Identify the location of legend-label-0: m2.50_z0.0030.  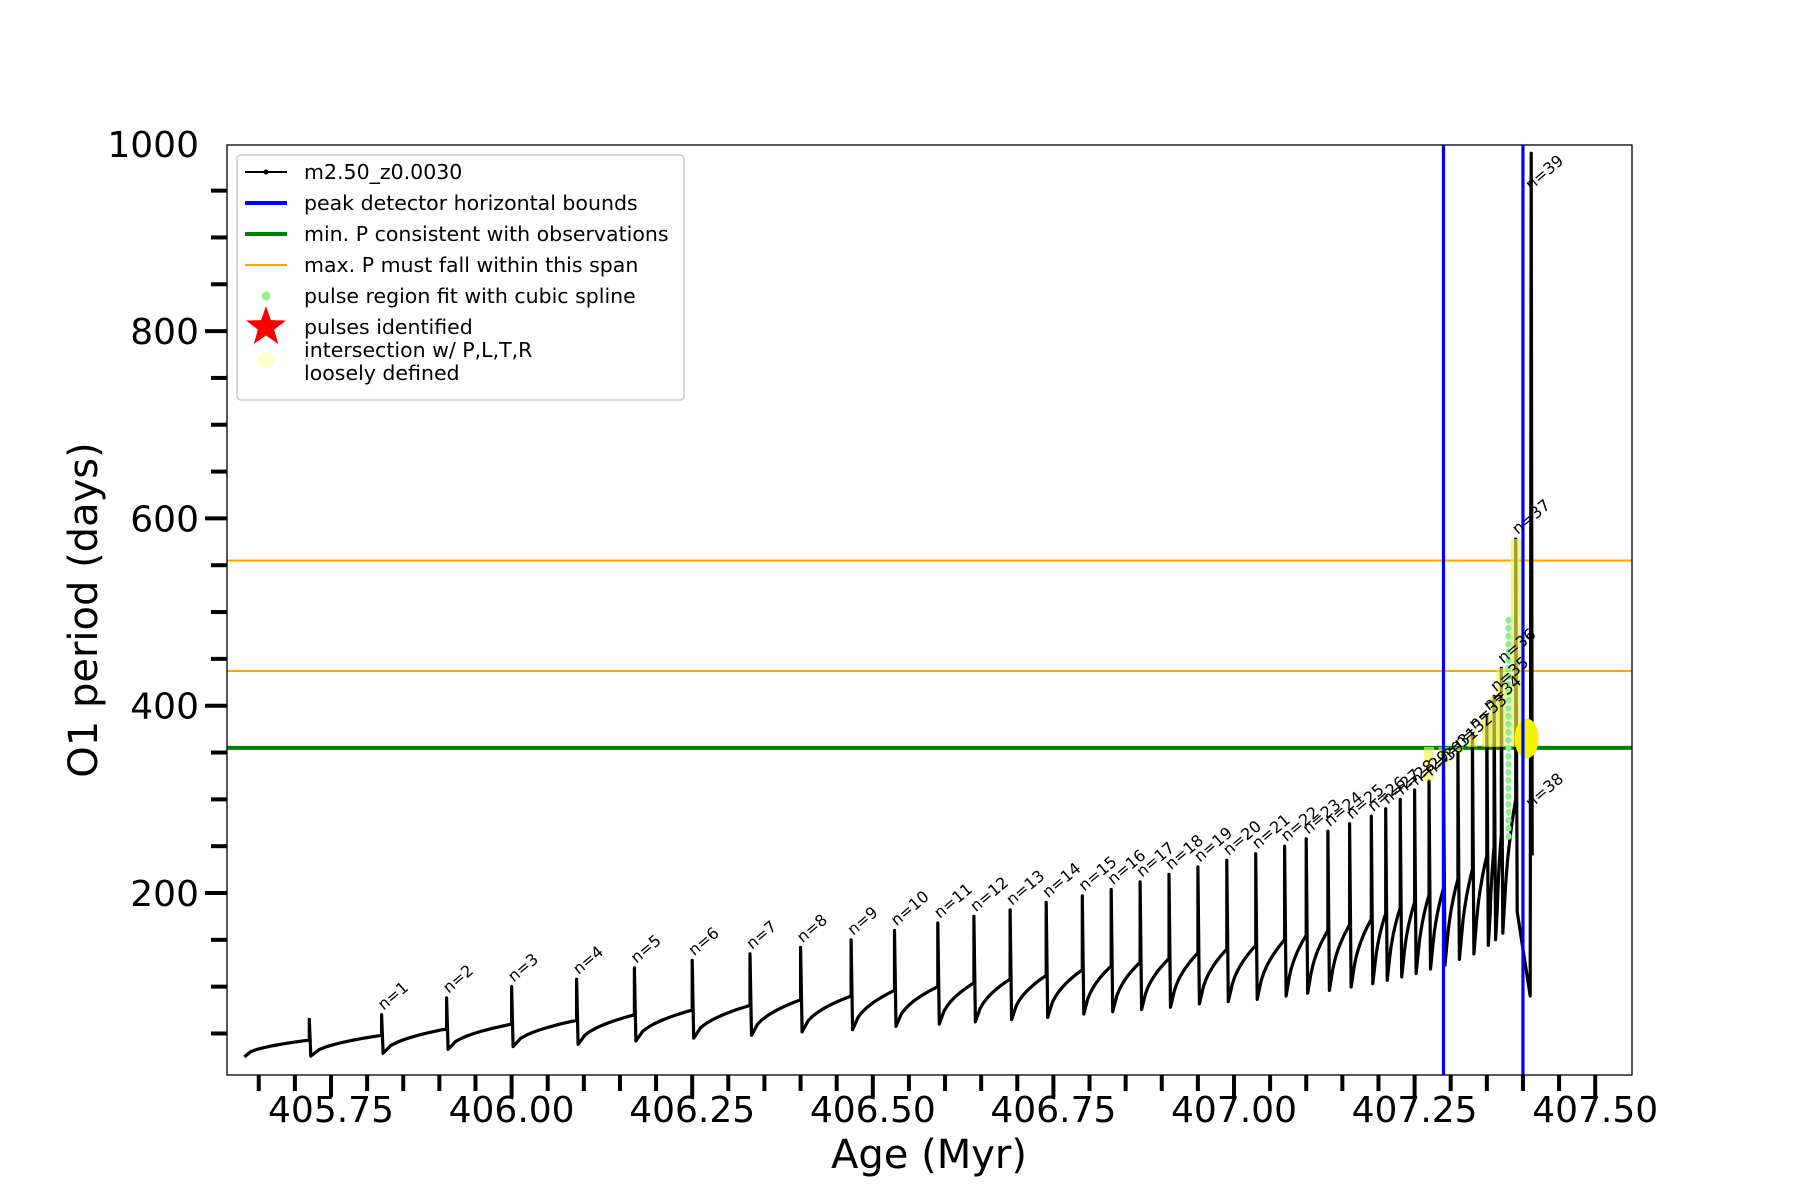
(383, 172).